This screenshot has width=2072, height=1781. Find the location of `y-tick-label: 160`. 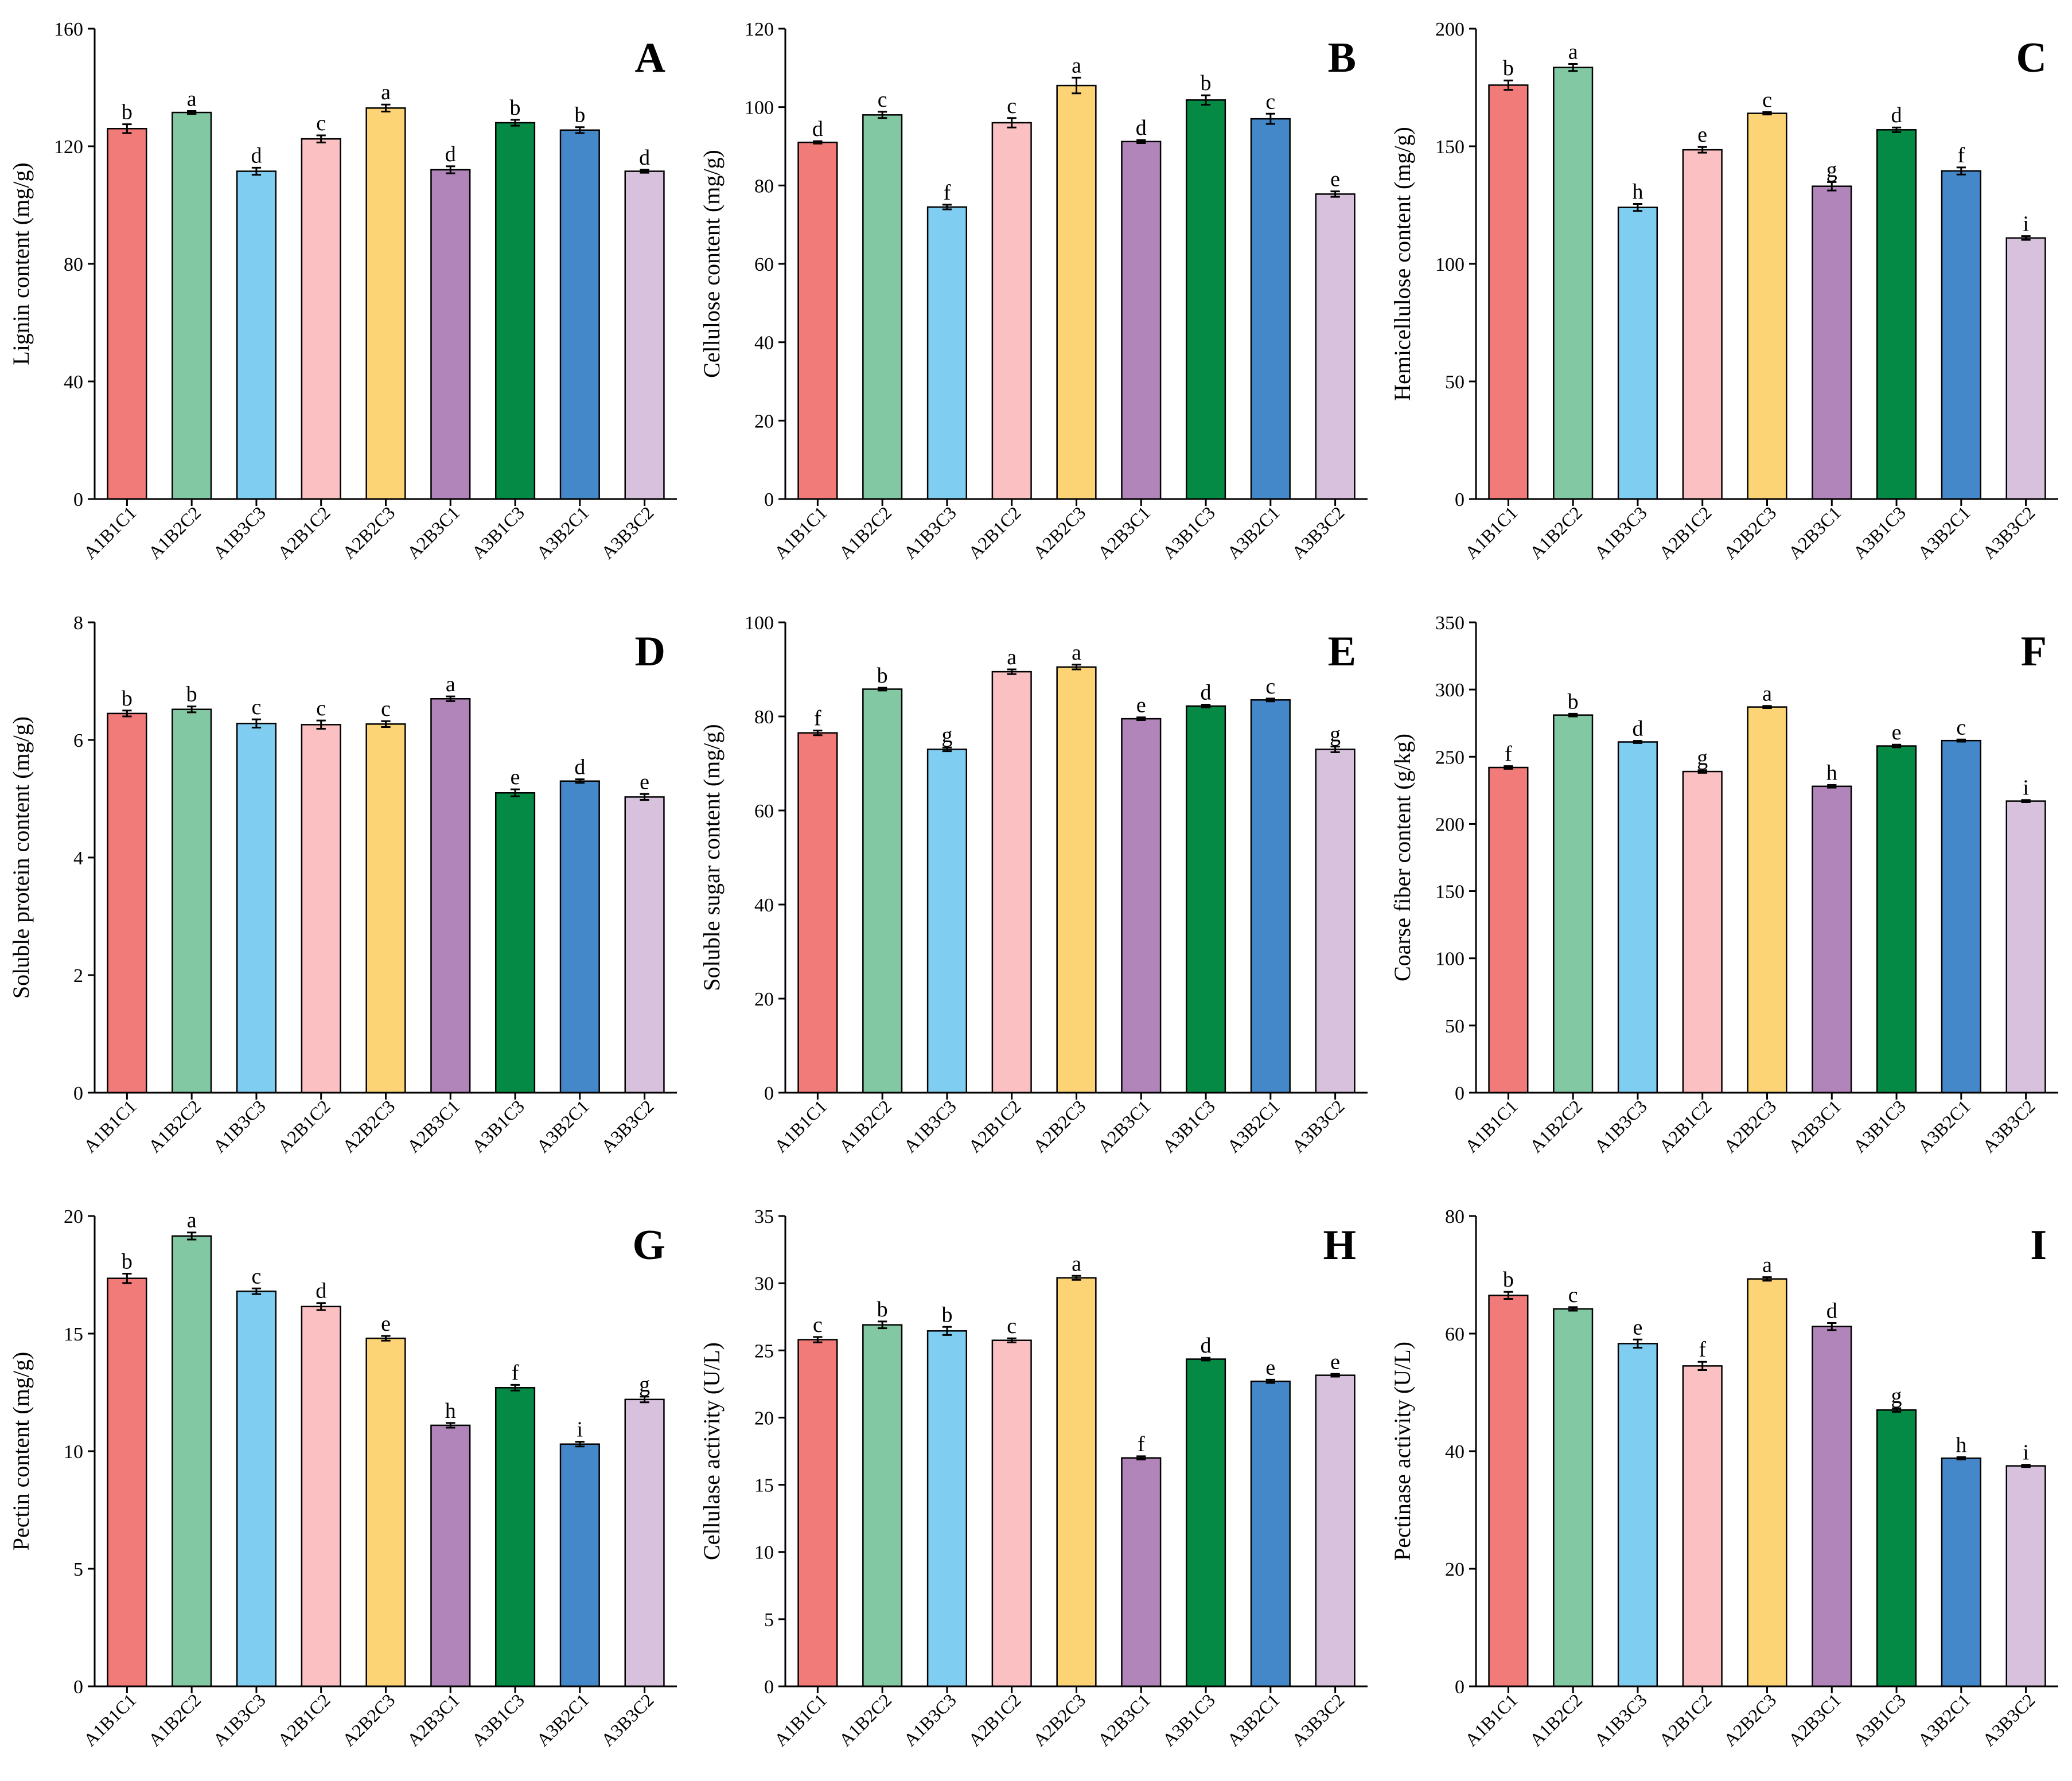

y-tick-label: 160 is located at coordinates (68, 29).